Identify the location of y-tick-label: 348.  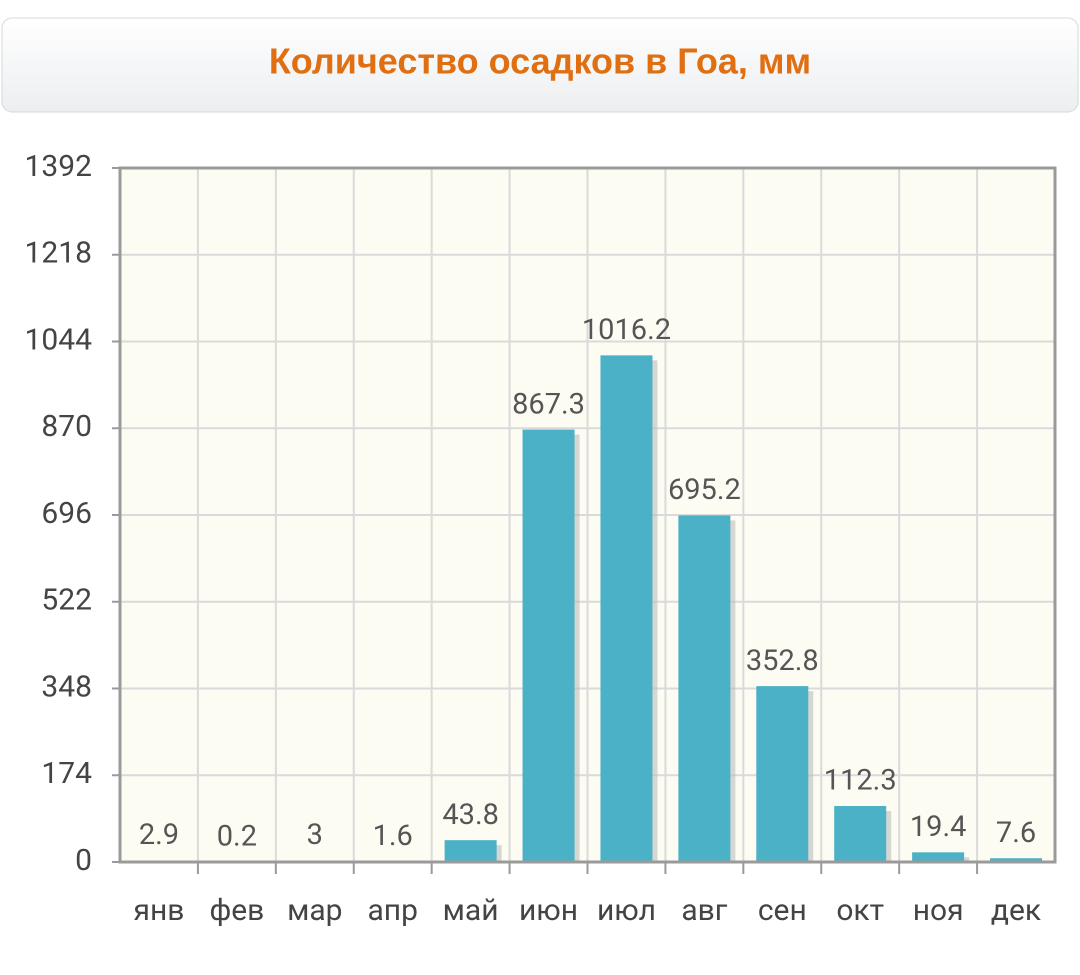
(66, 686).